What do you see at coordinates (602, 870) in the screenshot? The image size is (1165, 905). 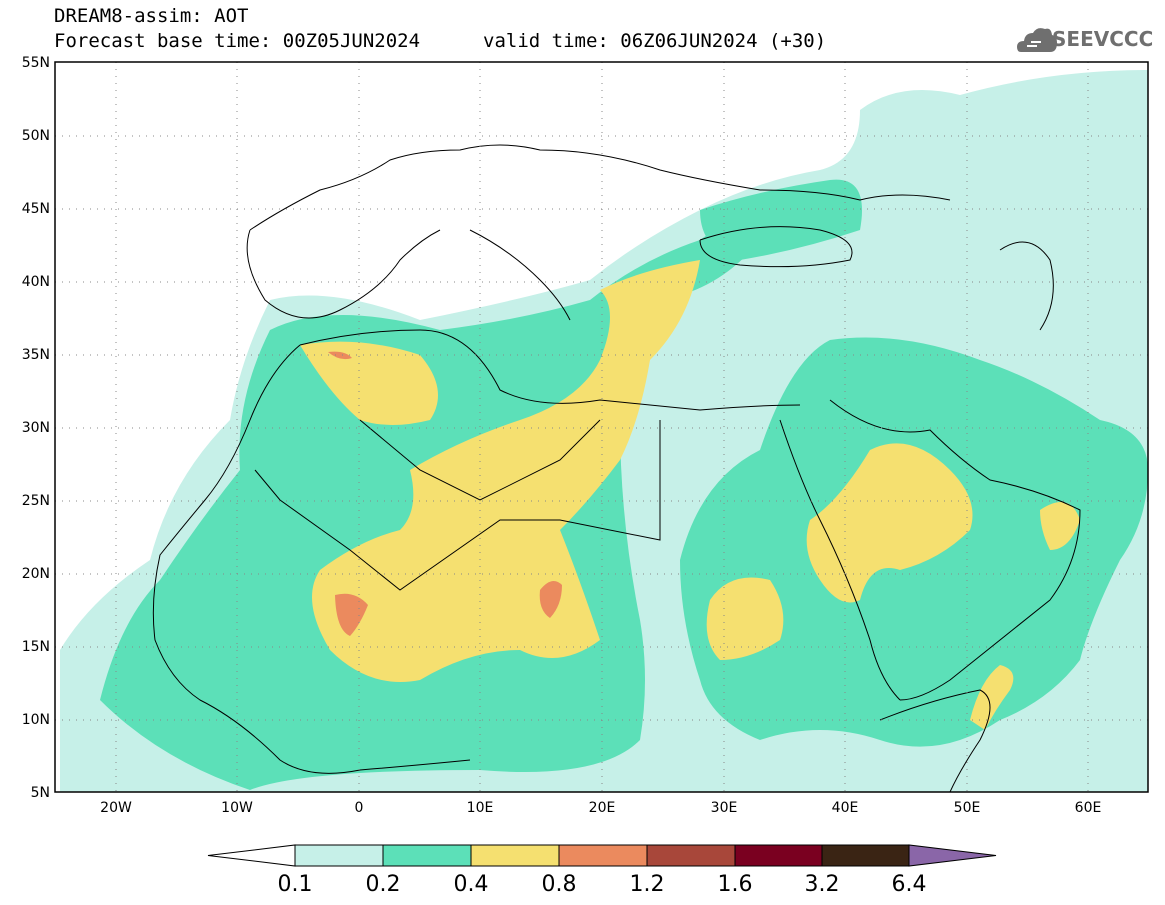 I see `colorbar: 0.1 0.2 0.4 0.8 1.2 1.6 3.2 6.4` at bounding box center [602, 870].